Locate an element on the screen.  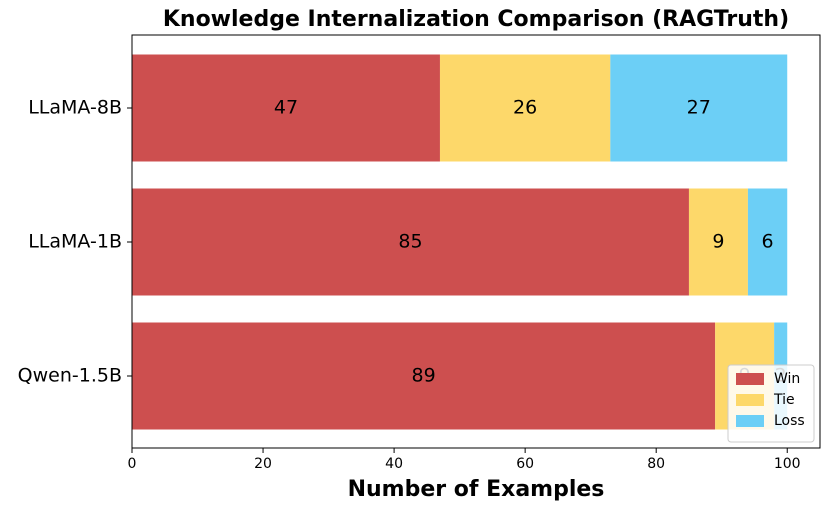
legend-label: Tie is located at coordinates (784, 400).